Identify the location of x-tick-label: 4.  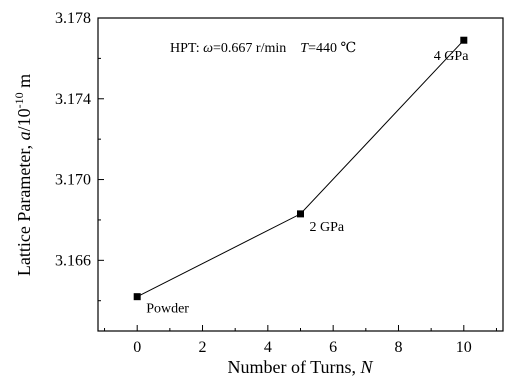
(268, 347).